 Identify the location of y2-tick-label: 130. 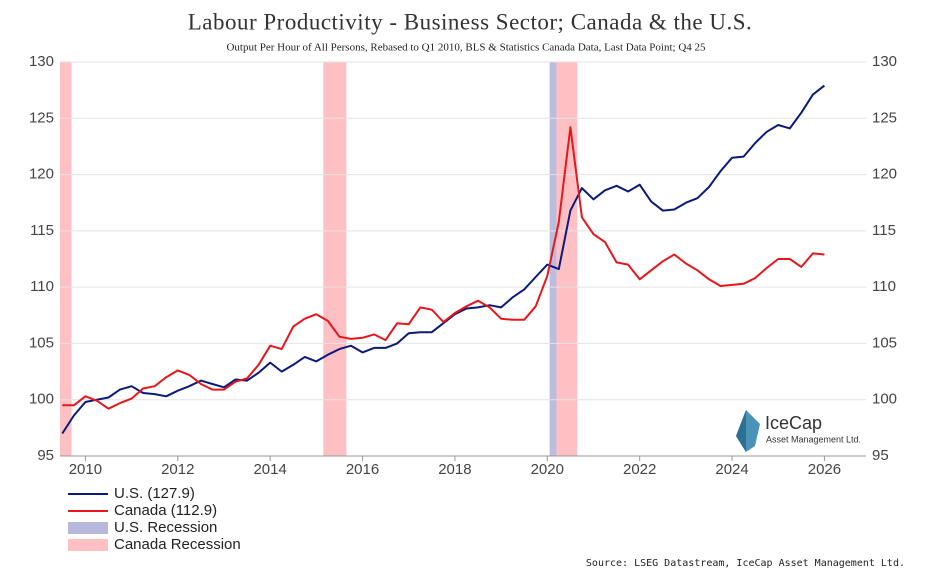
(884, 61).